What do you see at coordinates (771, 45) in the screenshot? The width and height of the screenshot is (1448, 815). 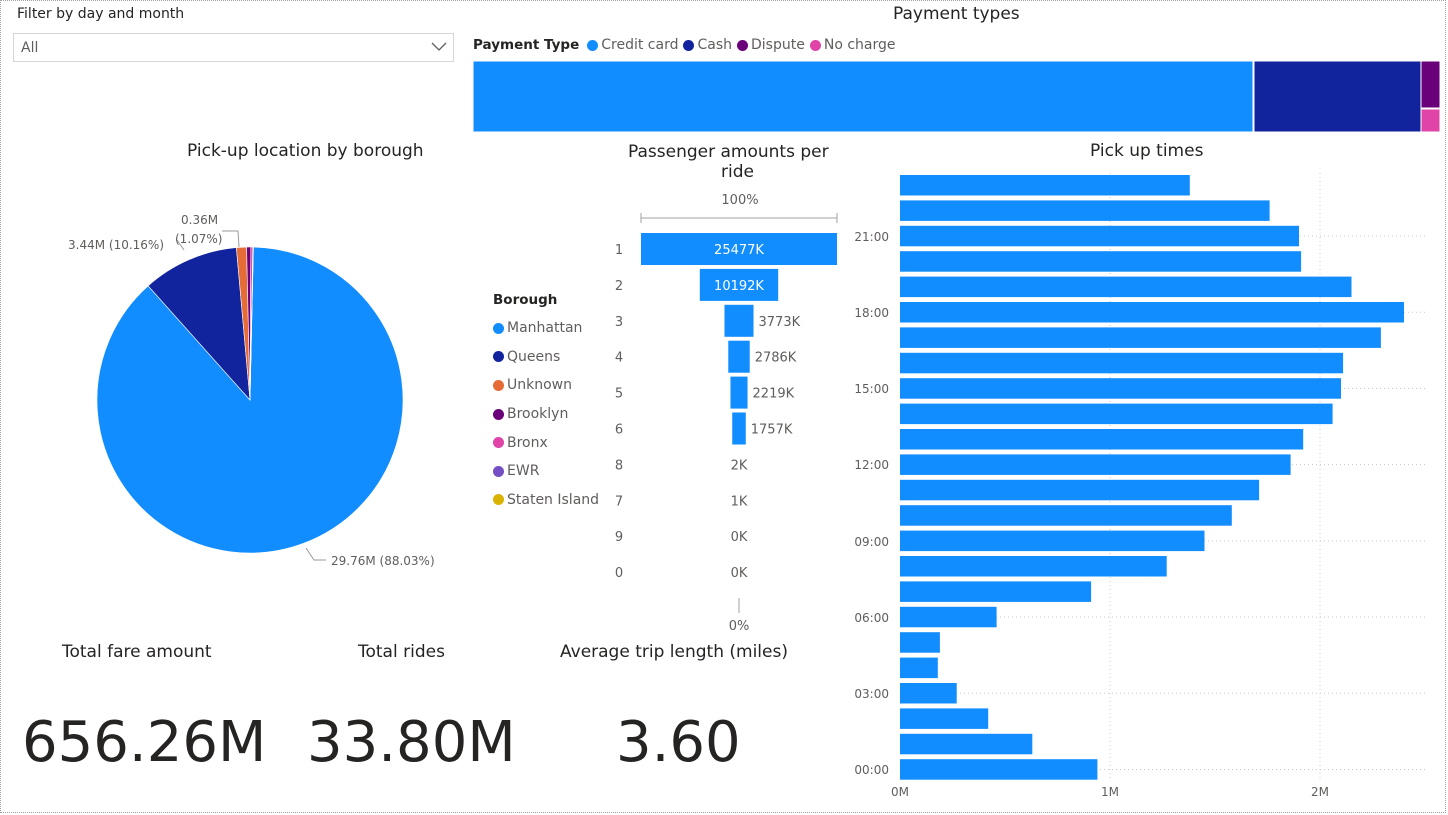 I see `legend-item-dispute: Dispute` at bounding box center [771, 45].